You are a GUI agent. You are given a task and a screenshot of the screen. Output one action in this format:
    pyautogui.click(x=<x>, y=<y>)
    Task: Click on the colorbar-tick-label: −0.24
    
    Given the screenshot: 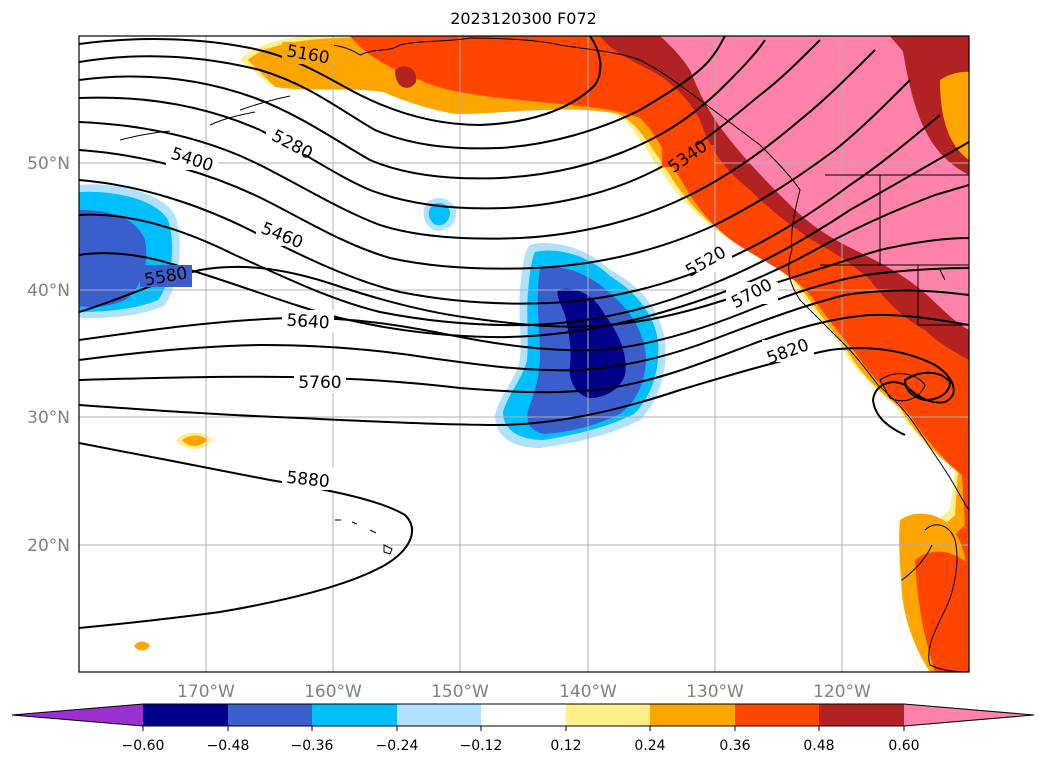 What is the action you would take?
    pyautogui.click(x=397, y=746)
    